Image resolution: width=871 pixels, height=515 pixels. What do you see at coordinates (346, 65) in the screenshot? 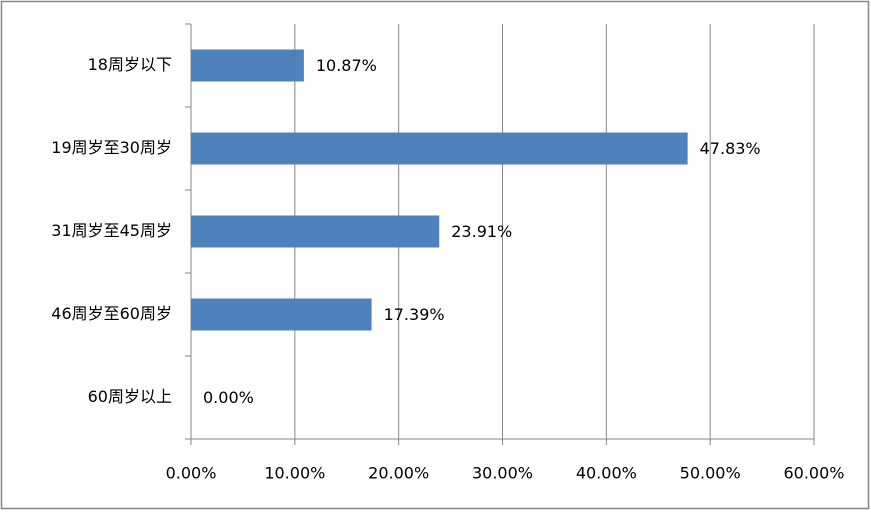
I see `value-label: 10.87%` at bounding box center [346, 65].